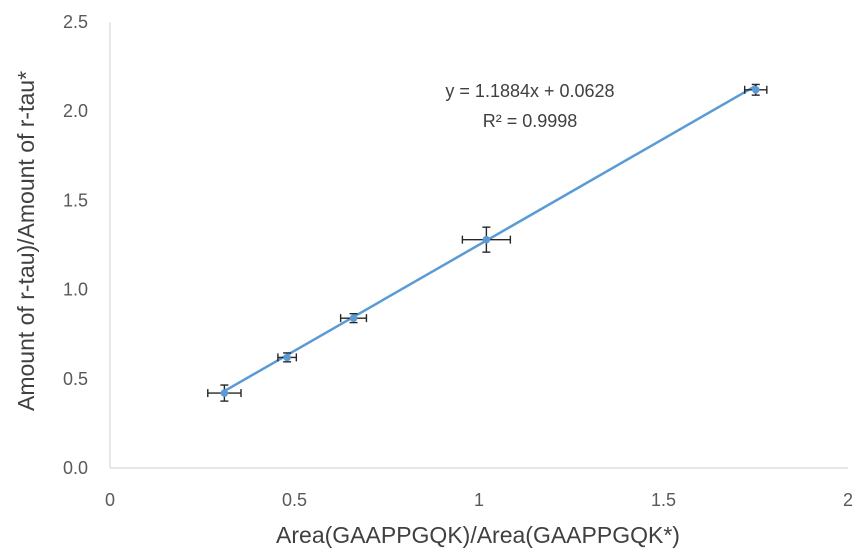 The height and width of the screenshot is (552, 856). I want to click on y-tick-label: 1.0, so click(75, 290).